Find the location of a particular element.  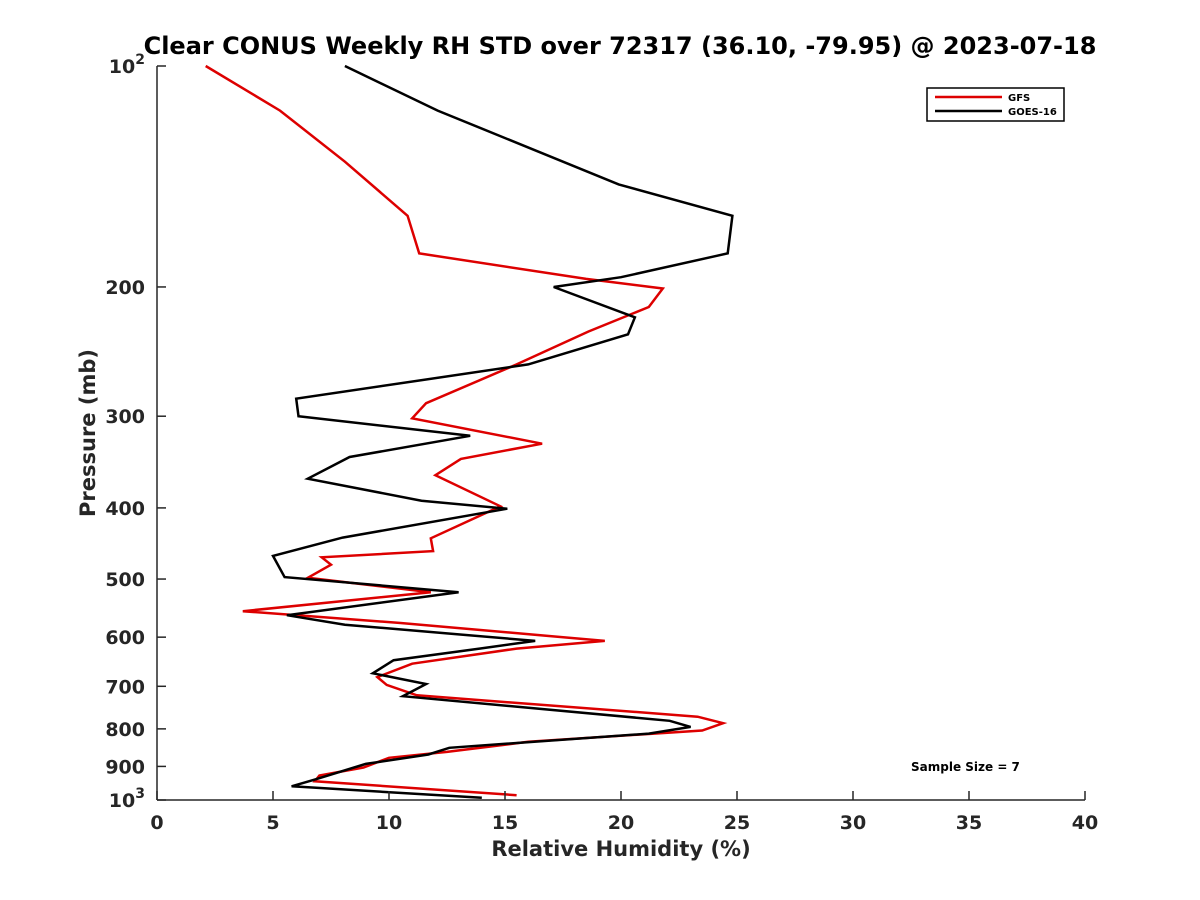

legend-box is located at coordinates (995, 104).